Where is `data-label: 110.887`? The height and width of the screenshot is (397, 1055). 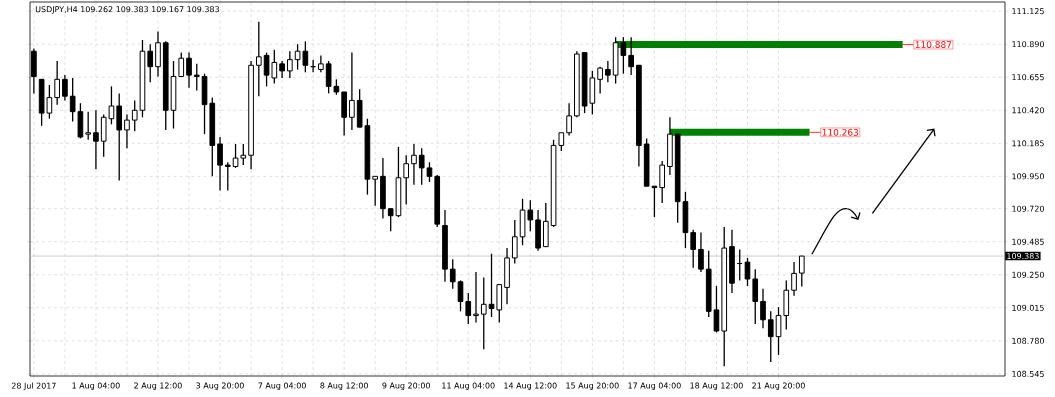
data-label: 110.887 is located at coordinates (933, 44).